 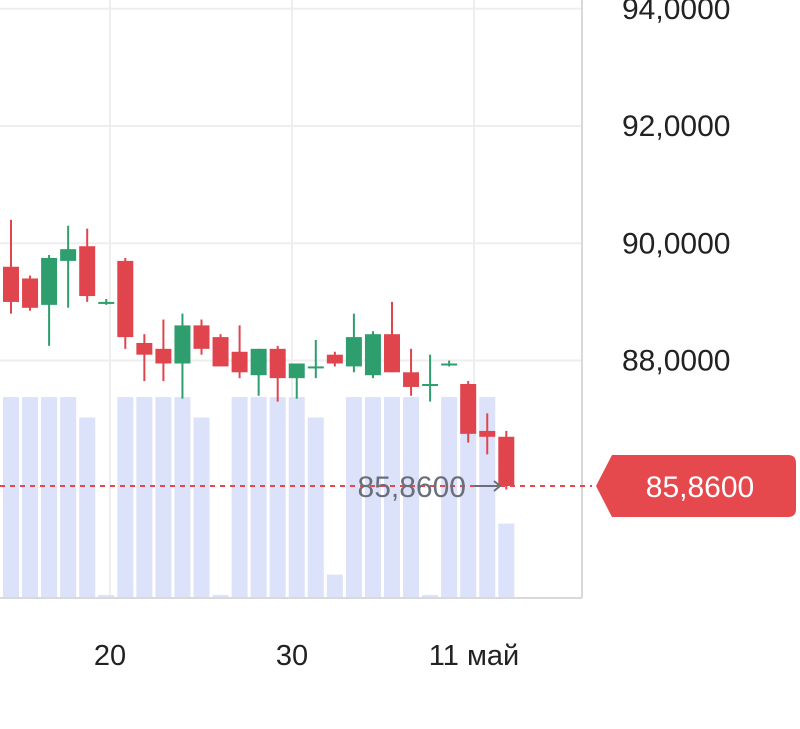 I want to click on last-price-badge-text: 85,8600, so click(x=700, y=487).